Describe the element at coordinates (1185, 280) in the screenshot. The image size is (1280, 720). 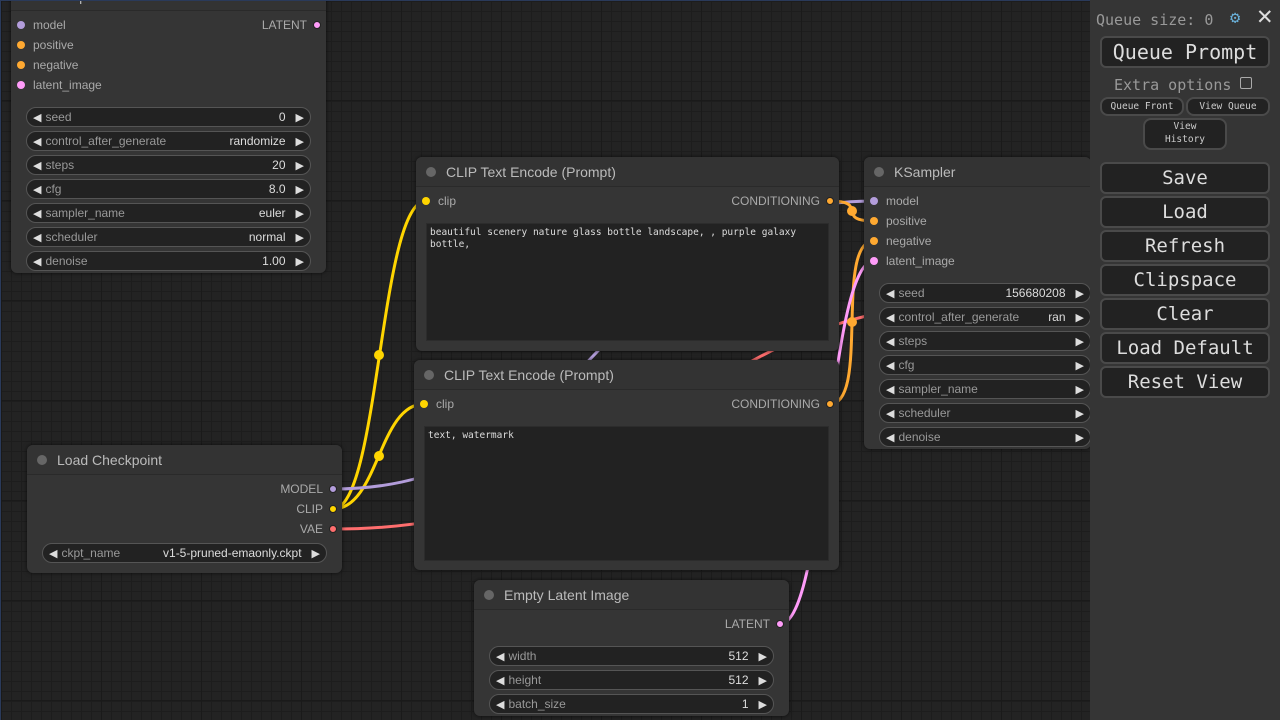
I see `clipspace-button: Clipspace` at that location.